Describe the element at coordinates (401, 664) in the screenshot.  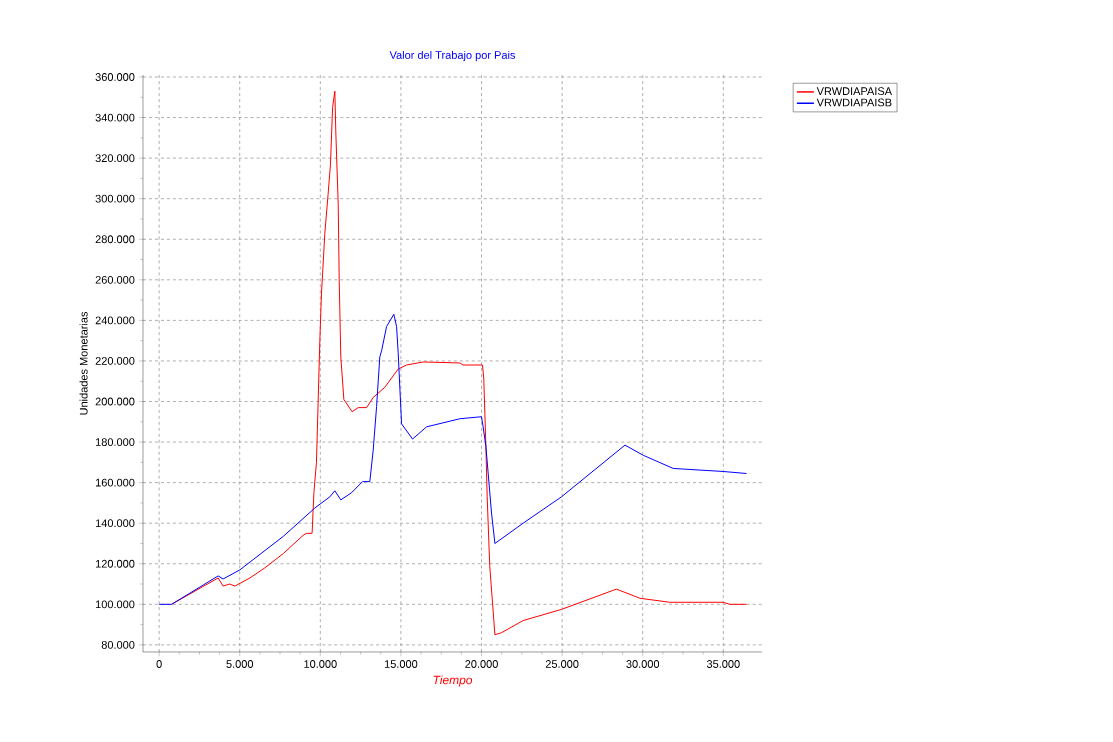
I see `x-tick-label: 15.000` at that location.